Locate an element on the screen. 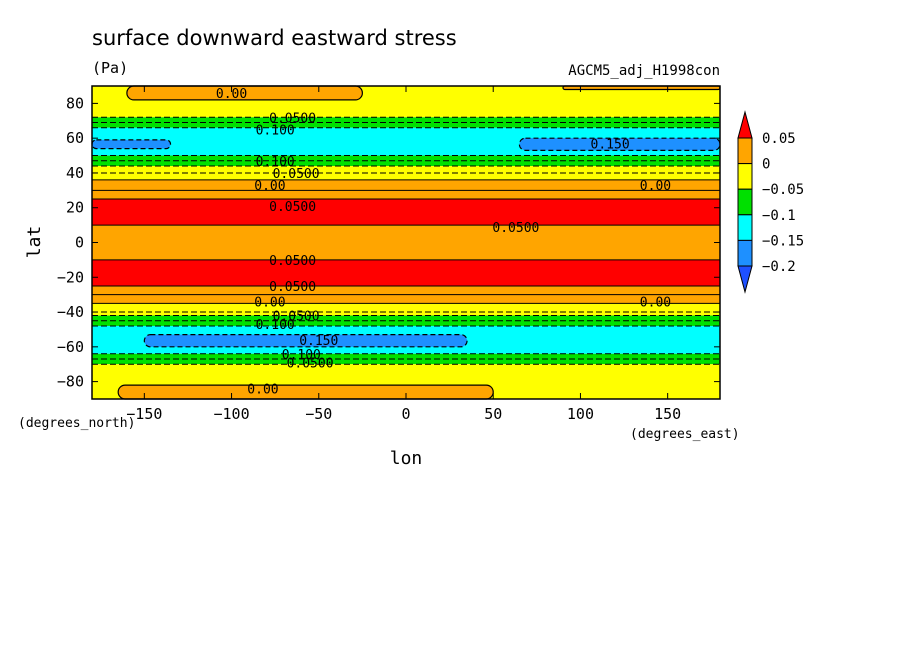 Image resolution: width=904 pixels, height=654 pixels. y-tick-label-6: −40 is located at coordinates (70, 312).